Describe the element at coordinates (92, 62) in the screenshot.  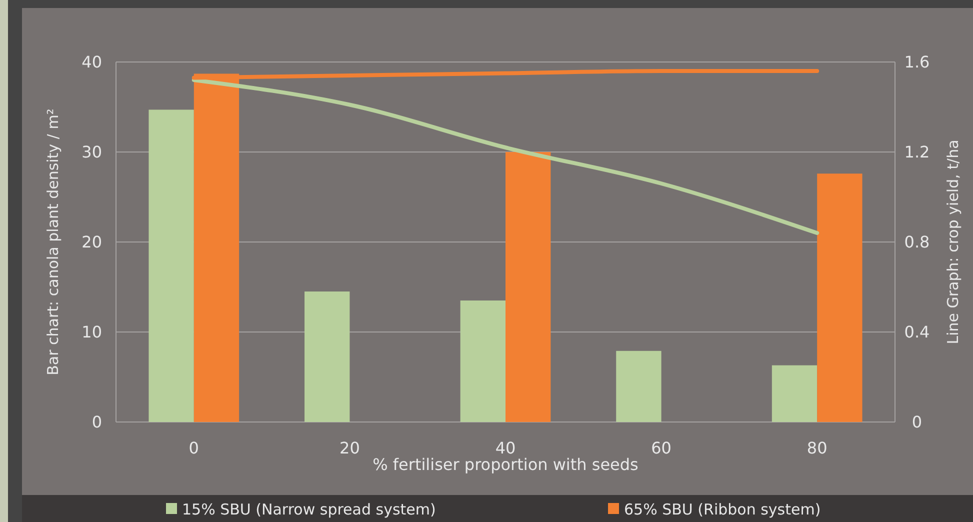
I see `y-tick-label: 40` at that location.